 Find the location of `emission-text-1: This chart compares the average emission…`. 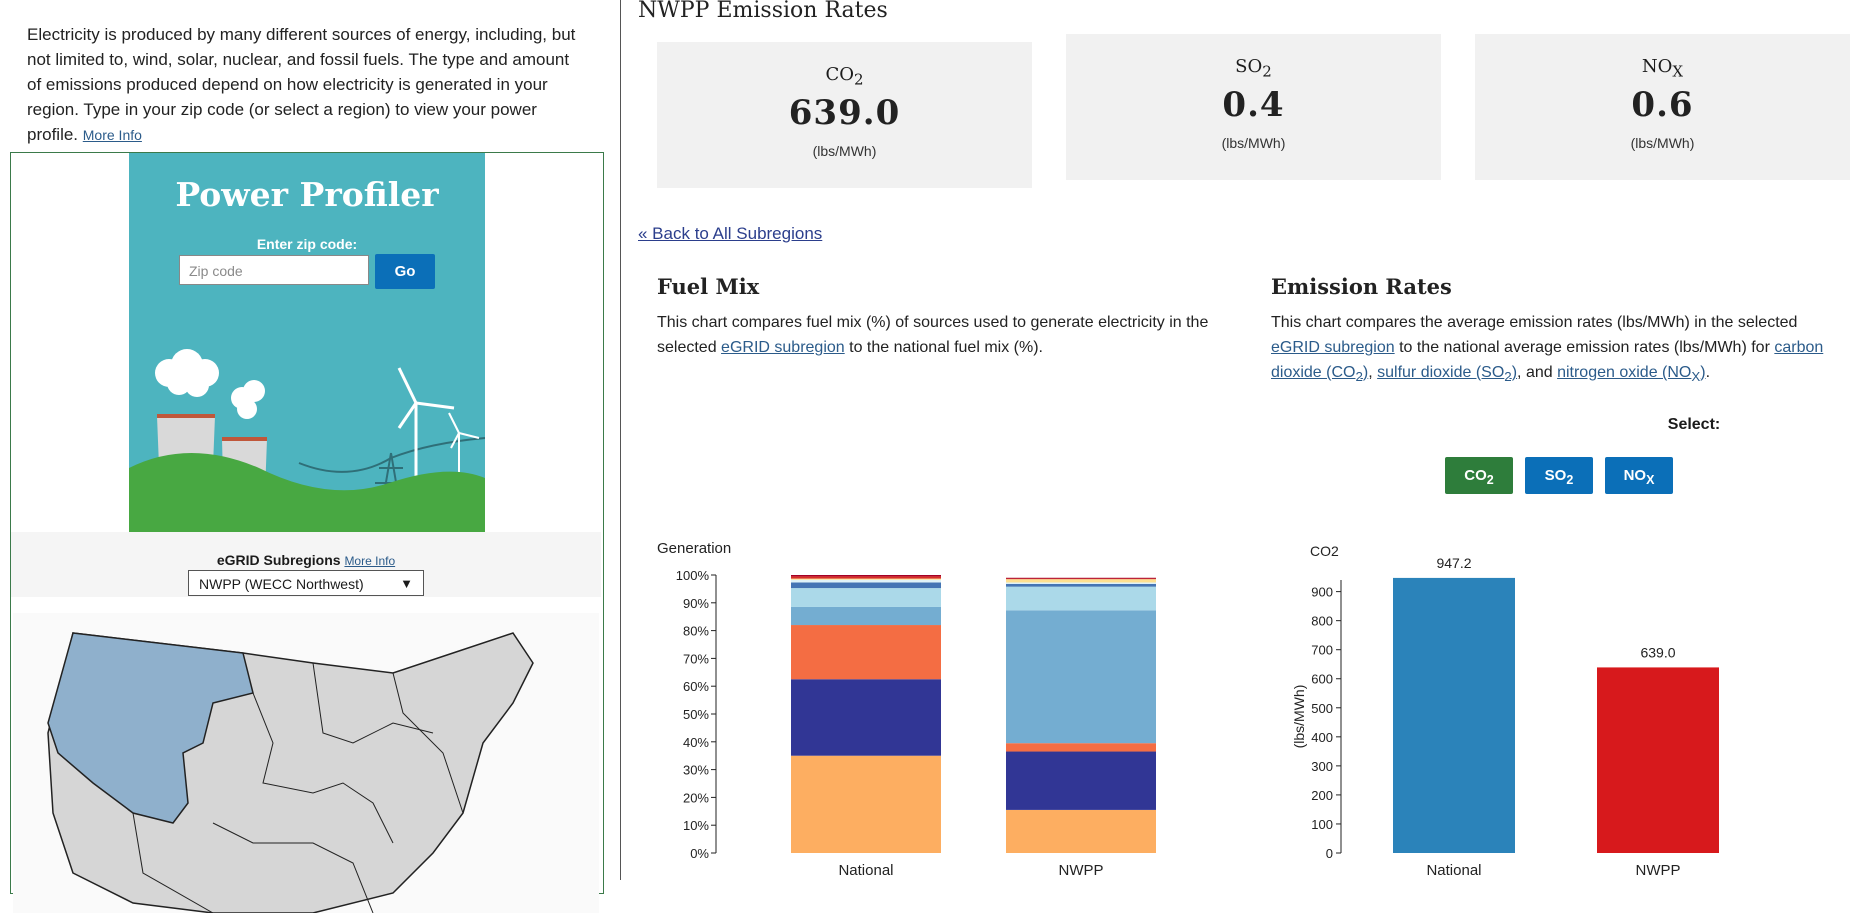

emission-text-1: This chart compares the average emission… is located at coordinates (1534, 322).